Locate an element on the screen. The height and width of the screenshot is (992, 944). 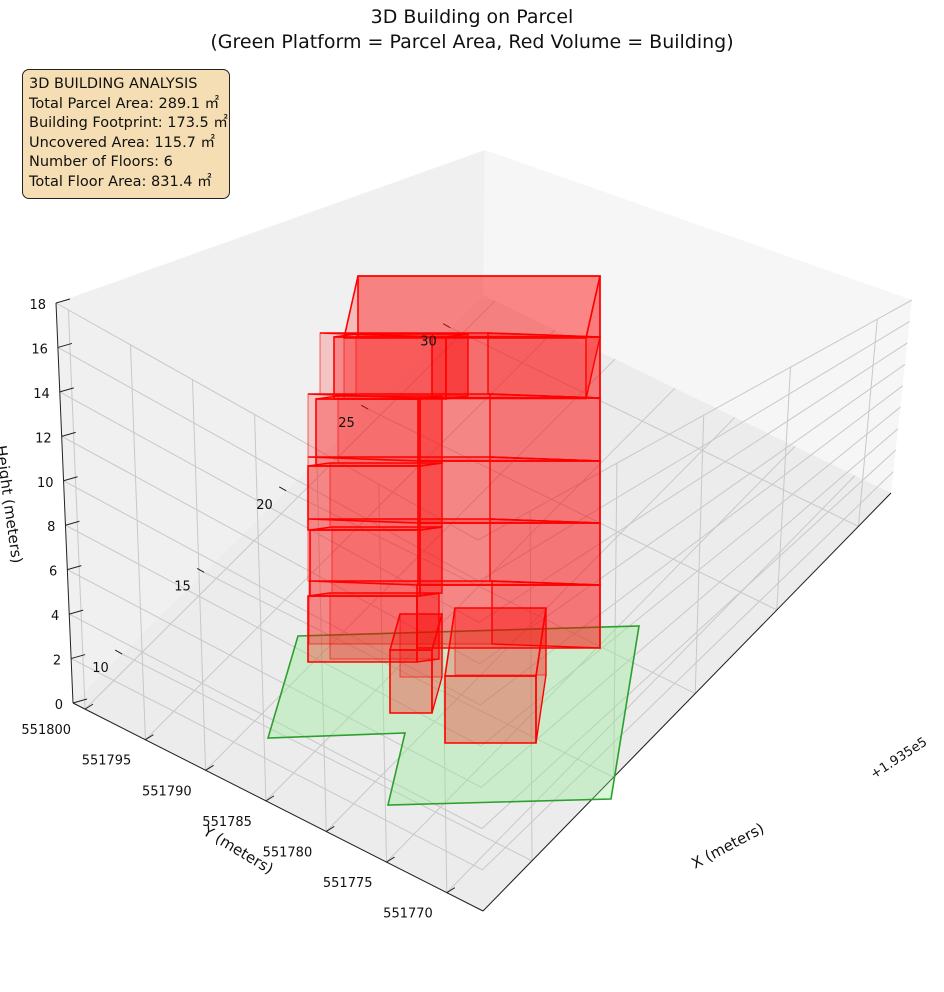
z-tick-label: 14 is located at coordinates (41, 394).